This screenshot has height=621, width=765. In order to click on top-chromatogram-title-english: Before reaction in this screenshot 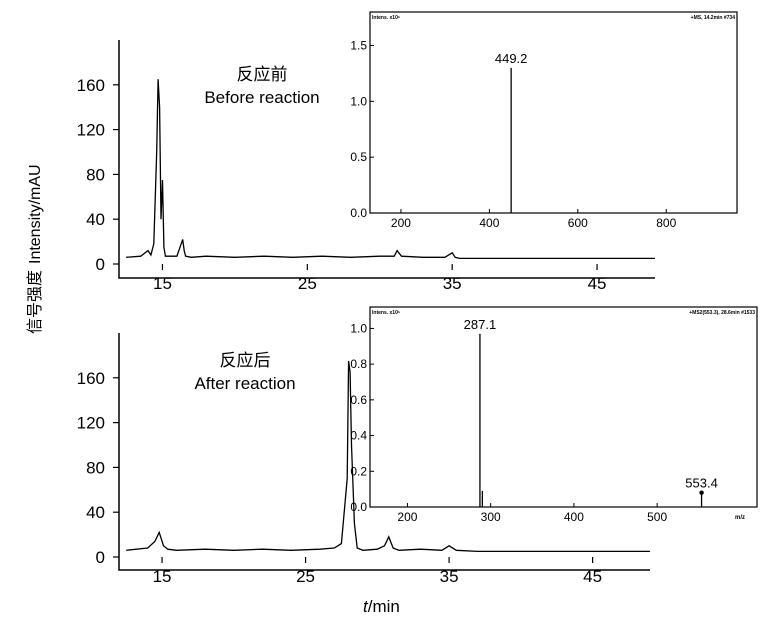, I will do `click(261, 97)`.